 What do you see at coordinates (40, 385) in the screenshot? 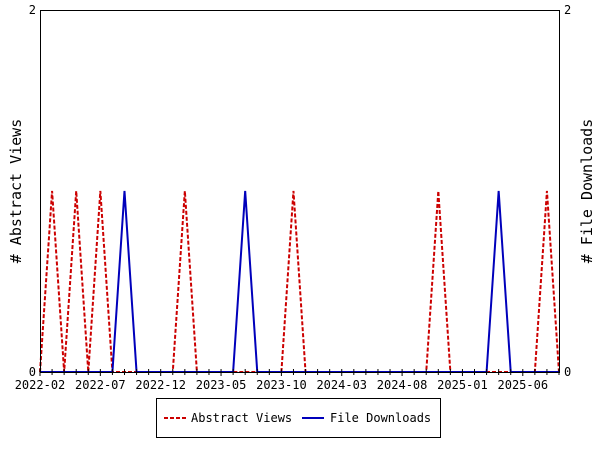
I see `x-tick-label: 2022-02` at bounding box center [40, 385].